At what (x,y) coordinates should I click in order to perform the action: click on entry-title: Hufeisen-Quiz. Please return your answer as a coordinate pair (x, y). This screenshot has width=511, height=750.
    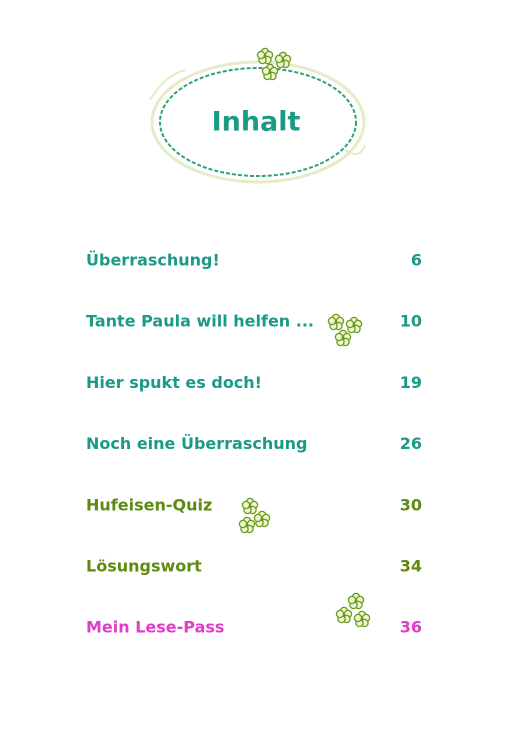
    Looking at the image, I should click on (149, 504).